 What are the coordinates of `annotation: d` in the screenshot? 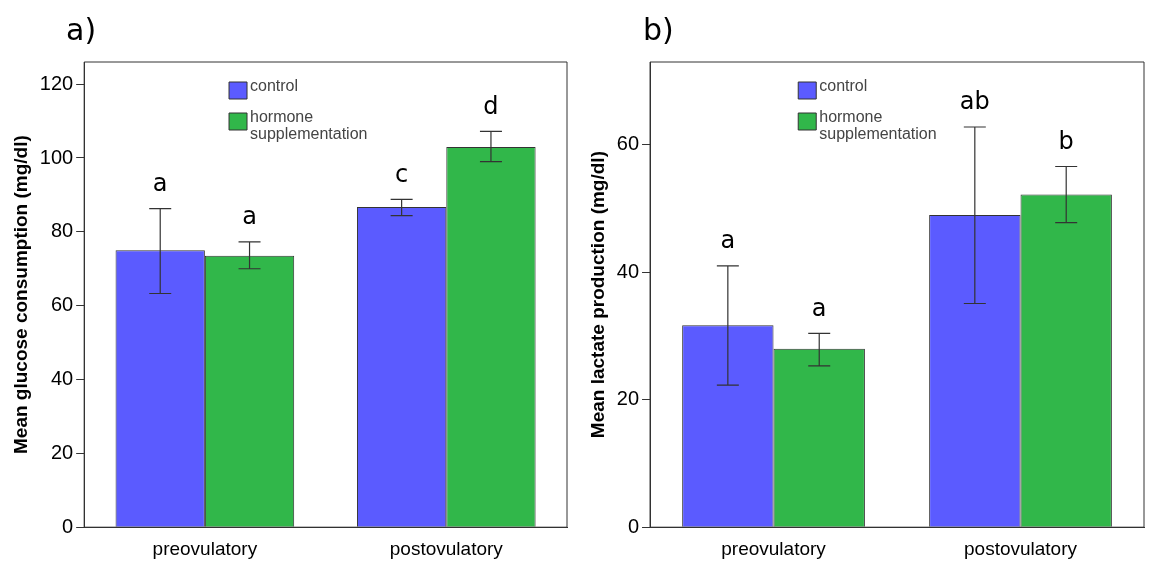 It's located at (491, 105).